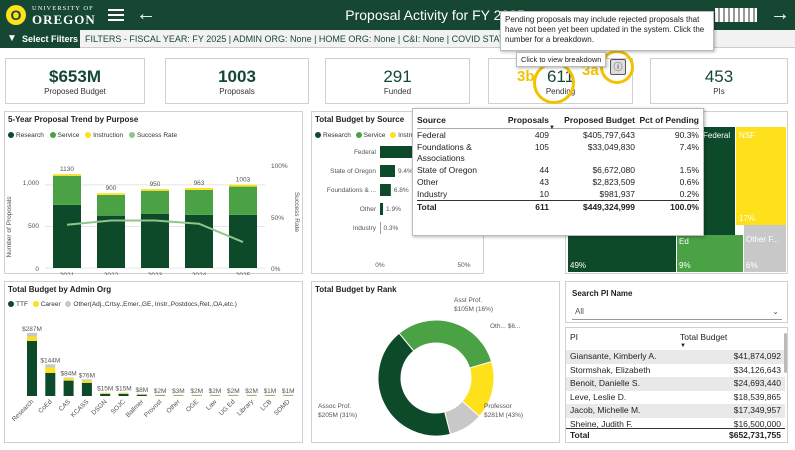  I want to click on info-icon: ⓘ, so click(618, 67).